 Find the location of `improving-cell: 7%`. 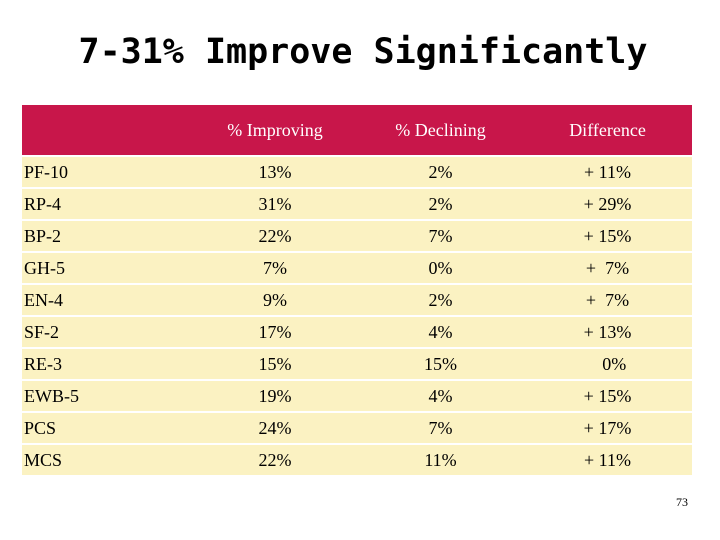

improving-cell: 7% is located at coordinates (275, 268).